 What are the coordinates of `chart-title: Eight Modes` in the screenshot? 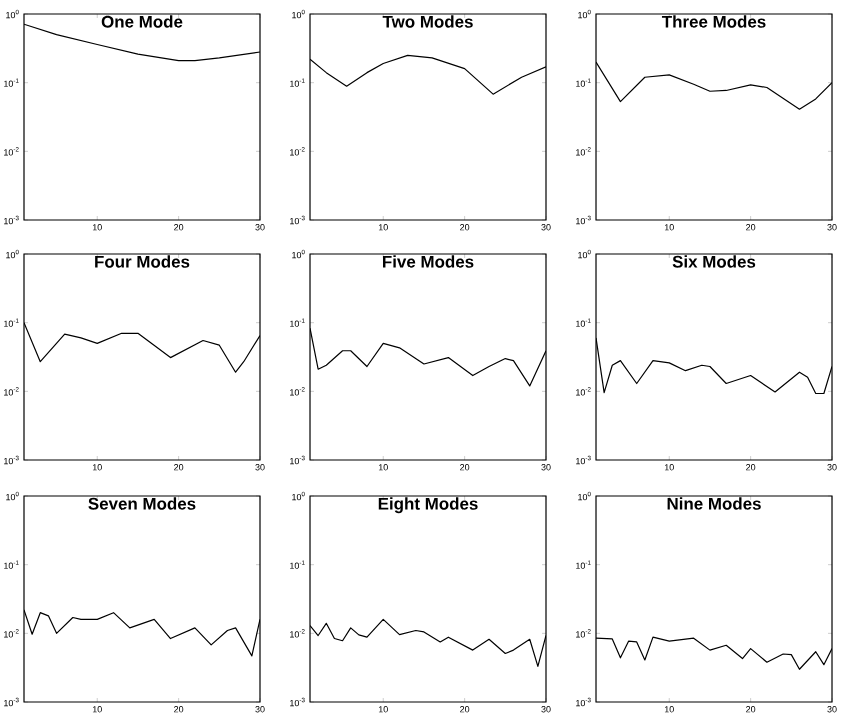 It's located at (428, 505).